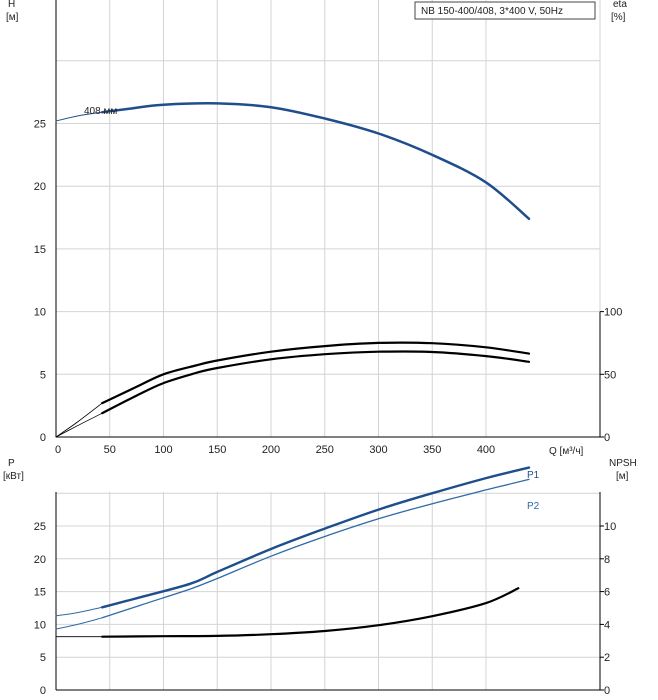 This screenshot has height=700, width=658. Describe the element at coordinates (315, 161) in the screenshot. I see `head-curve` at that location.